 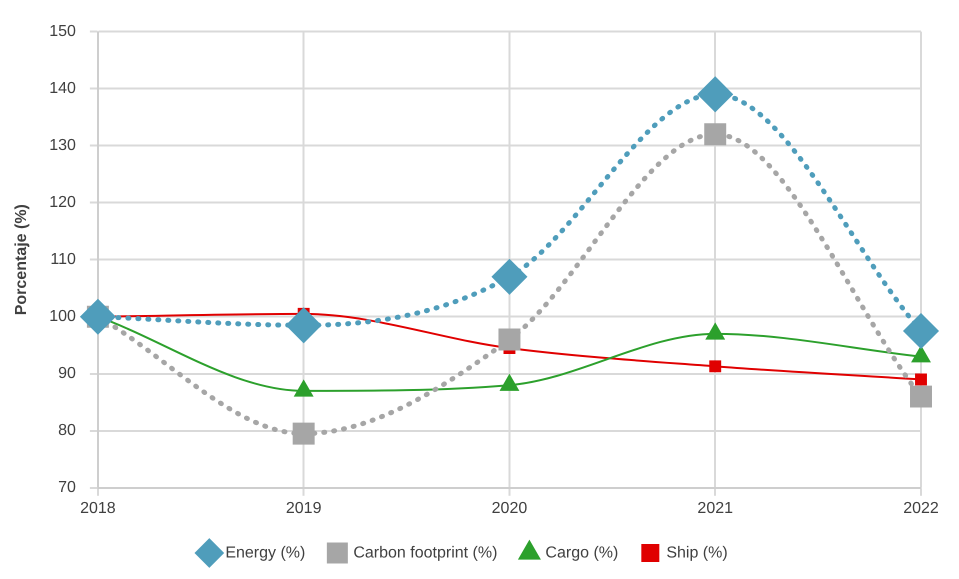 I want to click on y-tick-label: 110, so click(x=63, y=259).